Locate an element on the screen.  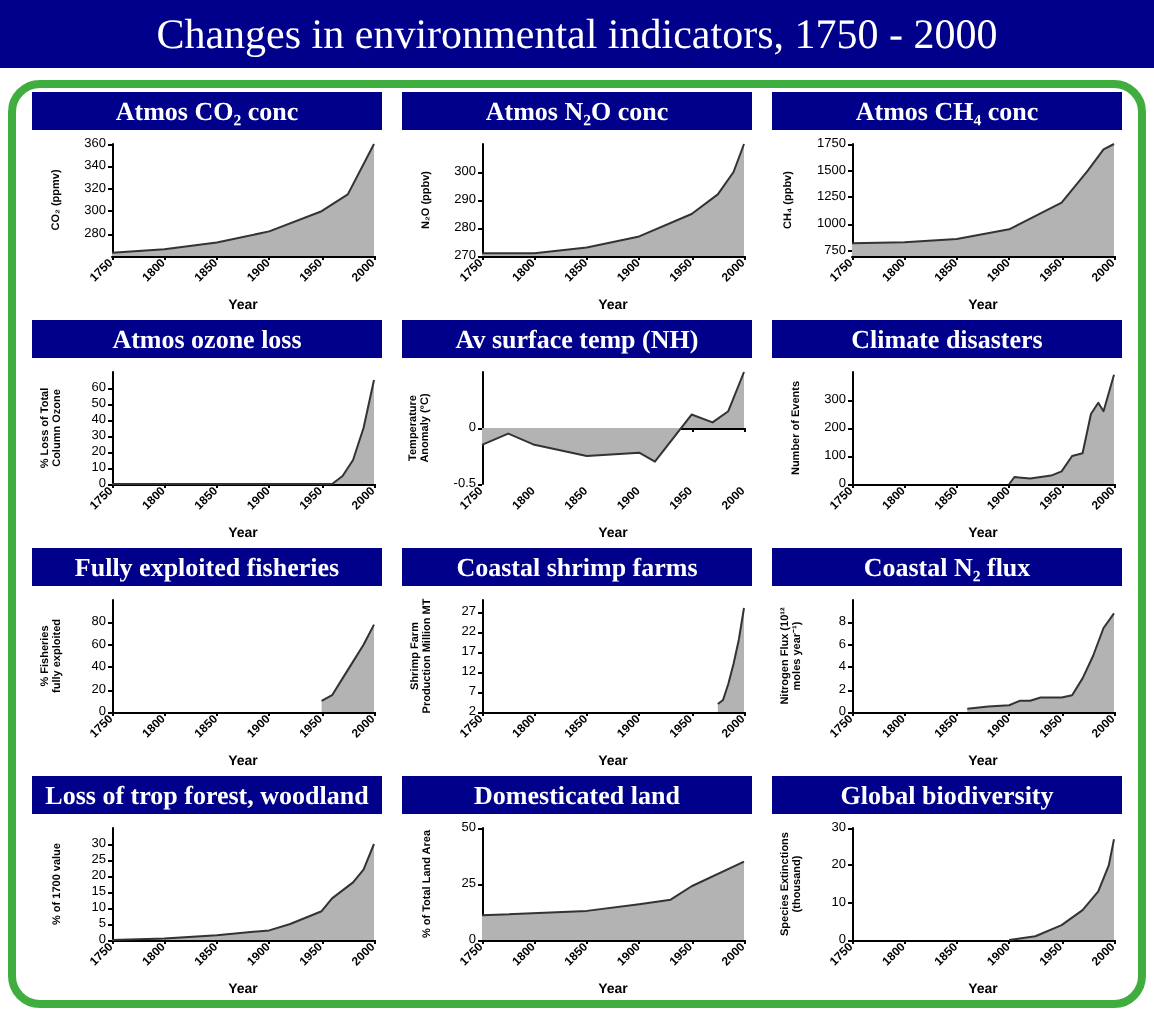
text: Changes in environmental indicators, 1750 - 2000 is located at coordinates (577, 34).